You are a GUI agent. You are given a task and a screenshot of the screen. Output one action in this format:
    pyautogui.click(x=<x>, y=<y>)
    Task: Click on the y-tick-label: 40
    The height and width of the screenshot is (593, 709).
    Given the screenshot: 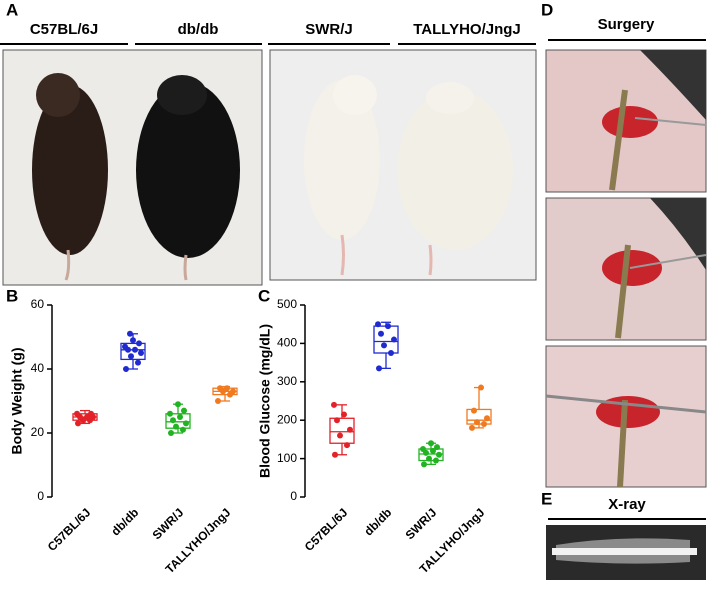 What is the action you would take?
    pyautogui.click(x=38, y=368)
    